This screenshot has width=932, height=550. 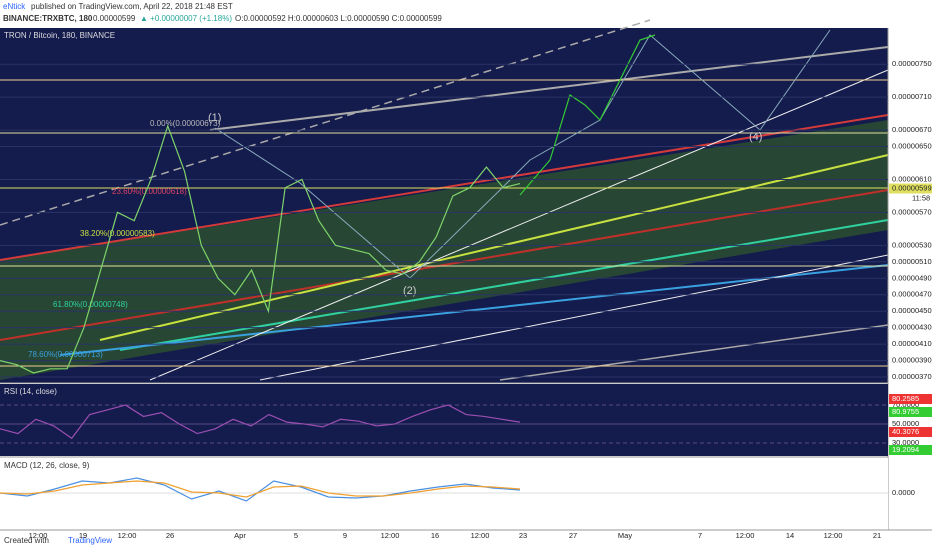 What do you see at coordinates (912, 376) in the screenshot?
I see `y-tick-label: 0.00000370` at bounding box center [912, 376].